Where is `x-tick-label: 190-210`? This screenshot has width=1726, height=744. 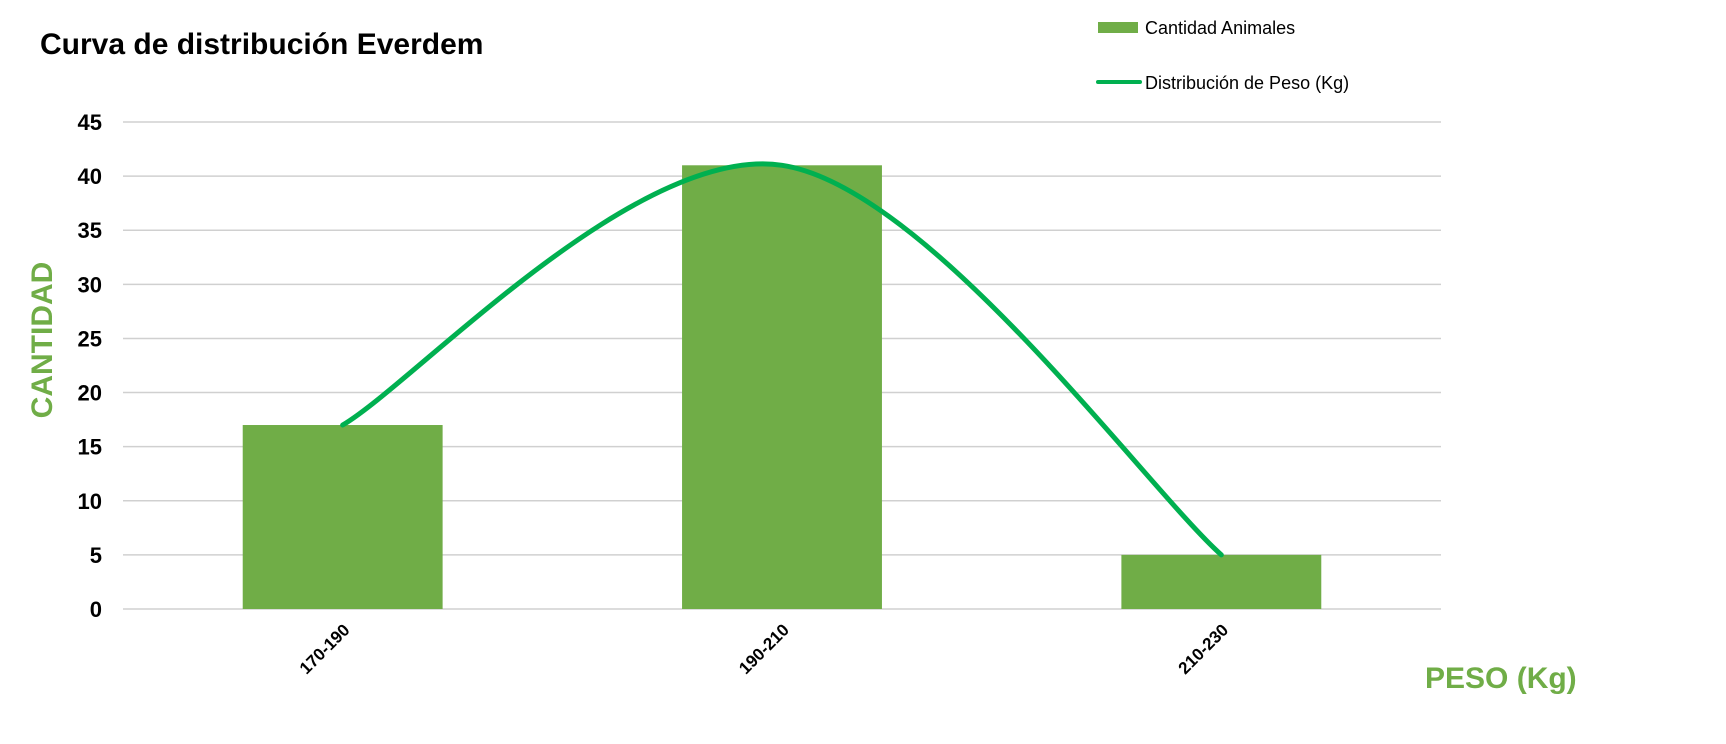
x-tick-label: 190-210 is located at coordinates (764, 649).